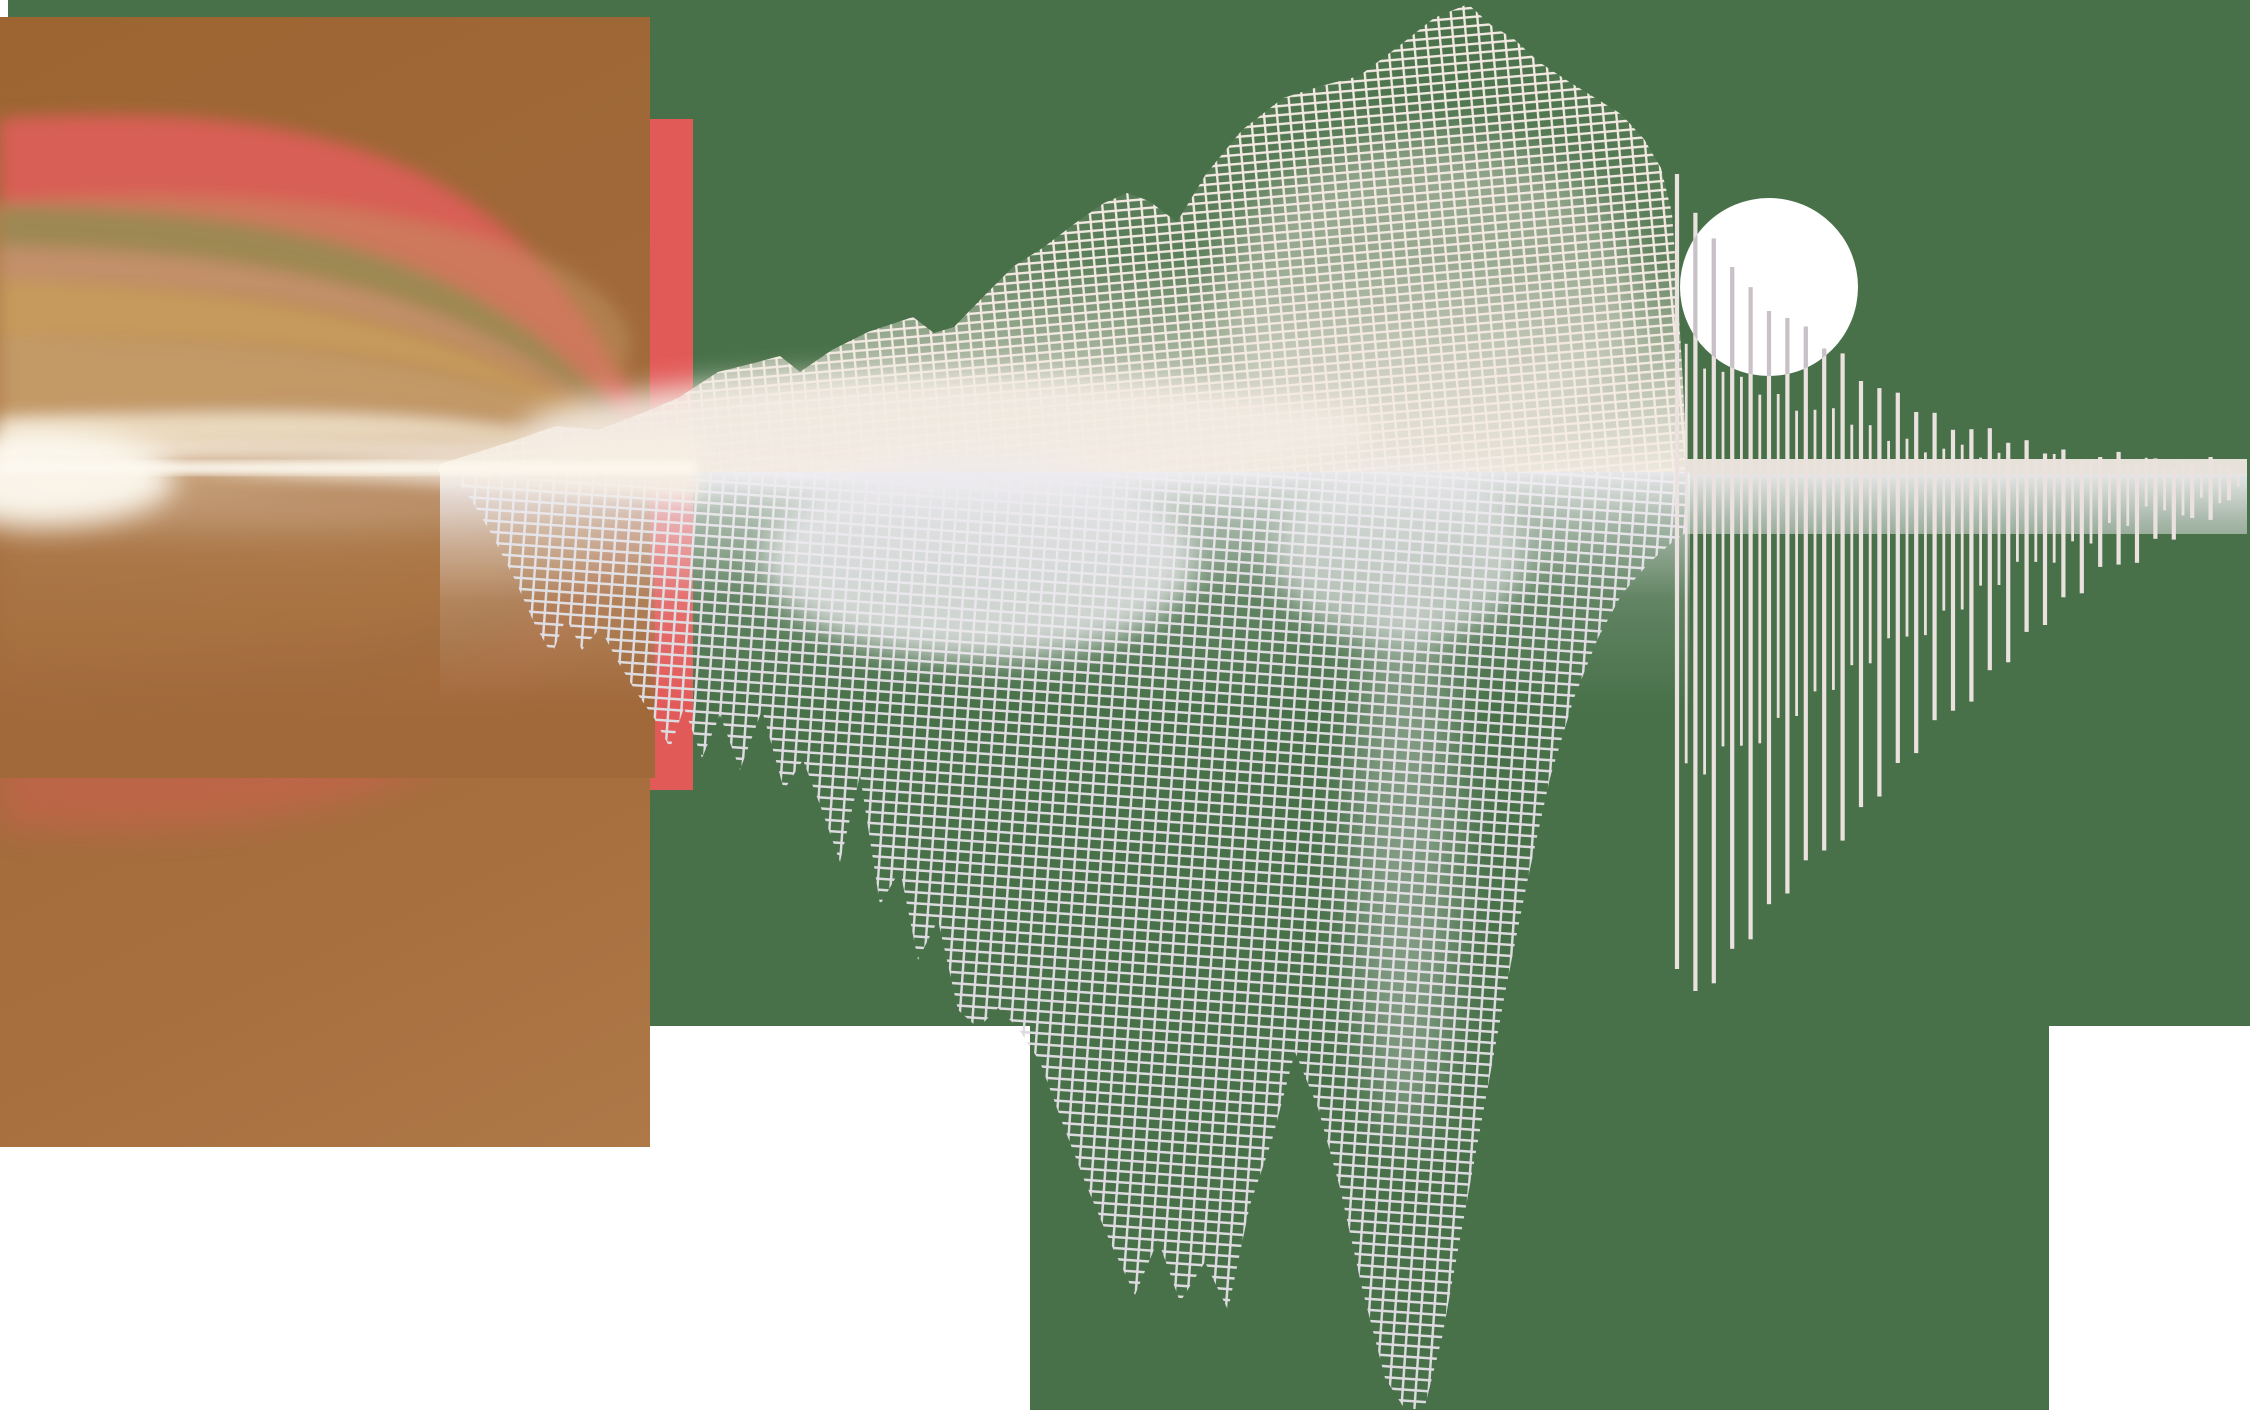 The image size is (2250, 1410). What do you see at coordinates (330, 439) in the screenshot?
I see `flame-band-cream` at bounding box center [330, 439].